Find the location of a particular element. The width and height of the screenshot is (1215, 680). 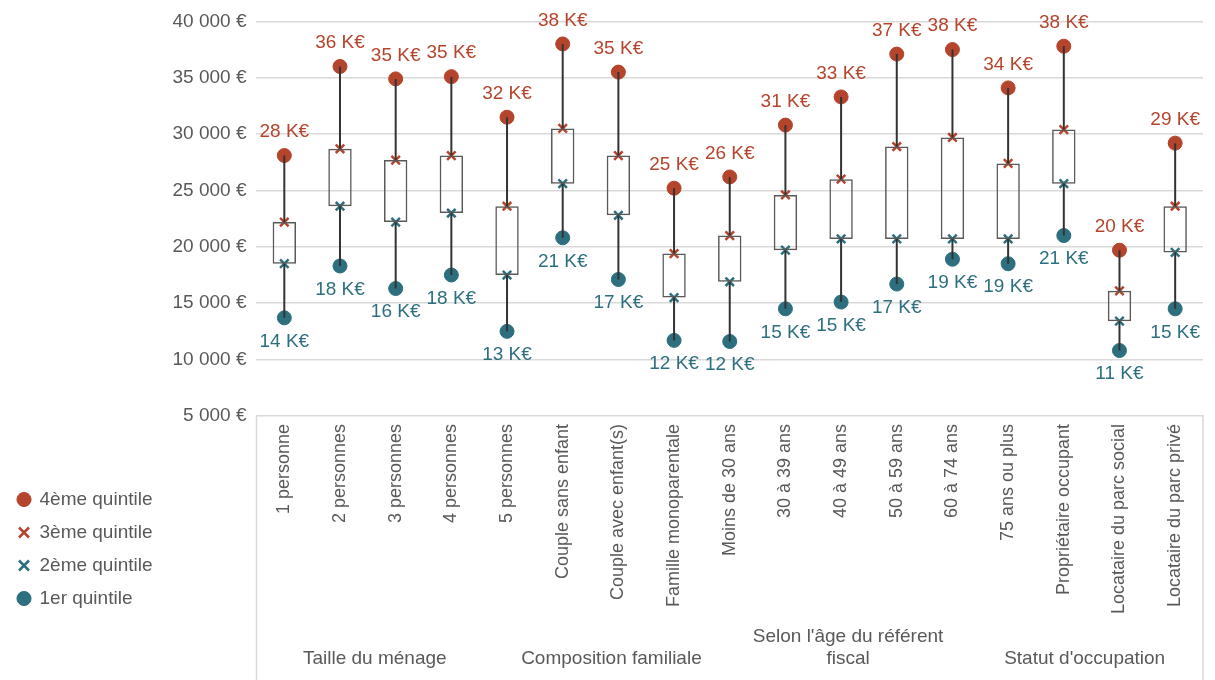

y-tick-label: 15 000 € is located at coordinates (209, 302).